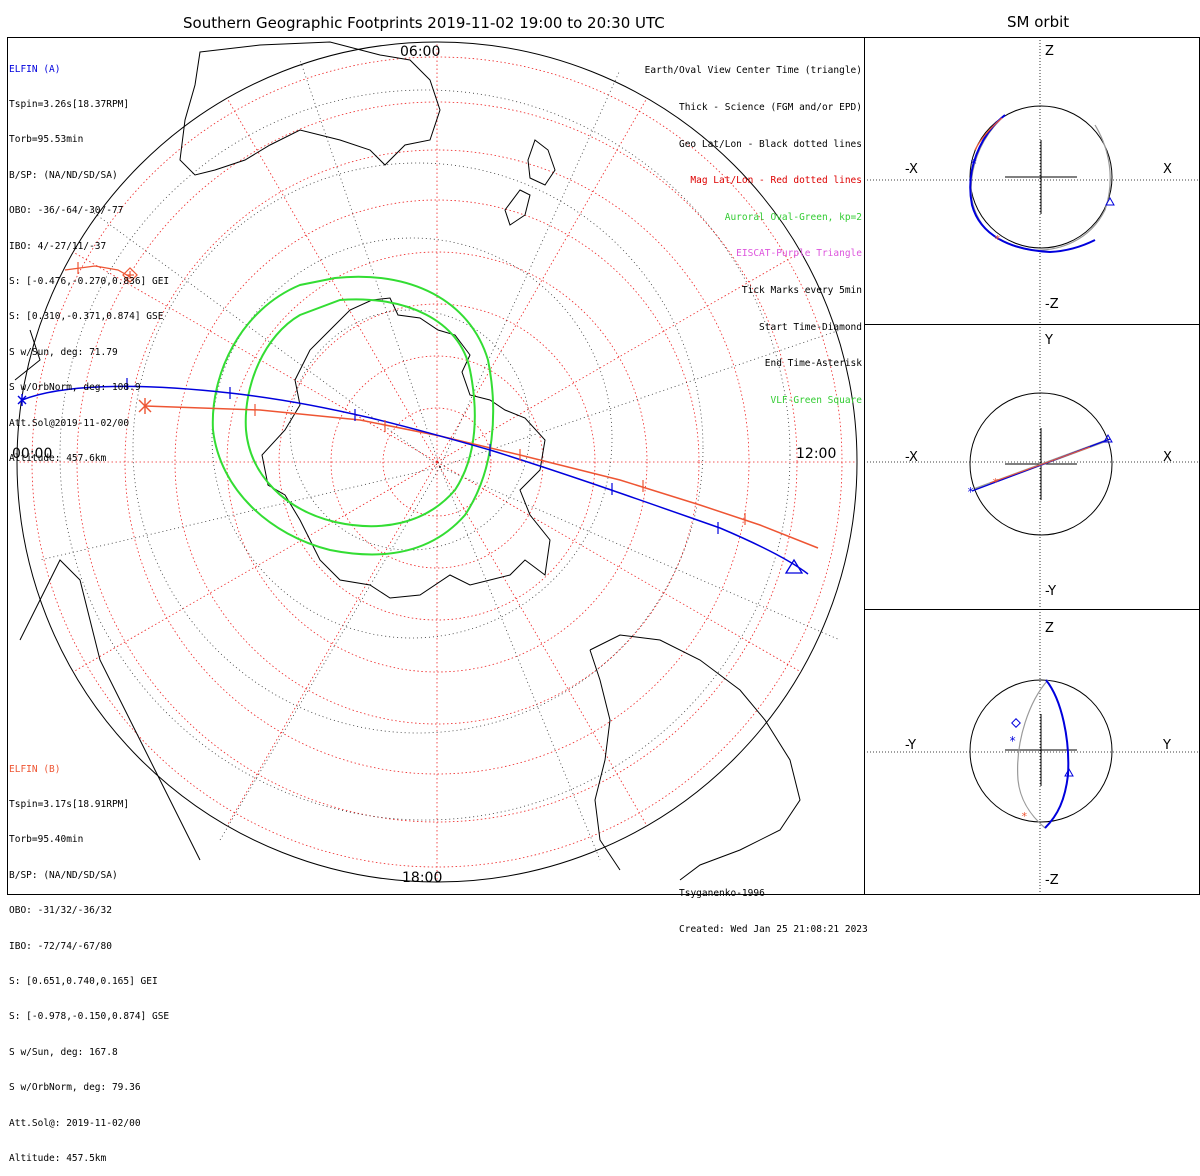 Image resolution: width=1200 pixels, height=1176 pixels. I want to click on legend-item: Start Time-Diamond, so click(810, 327).